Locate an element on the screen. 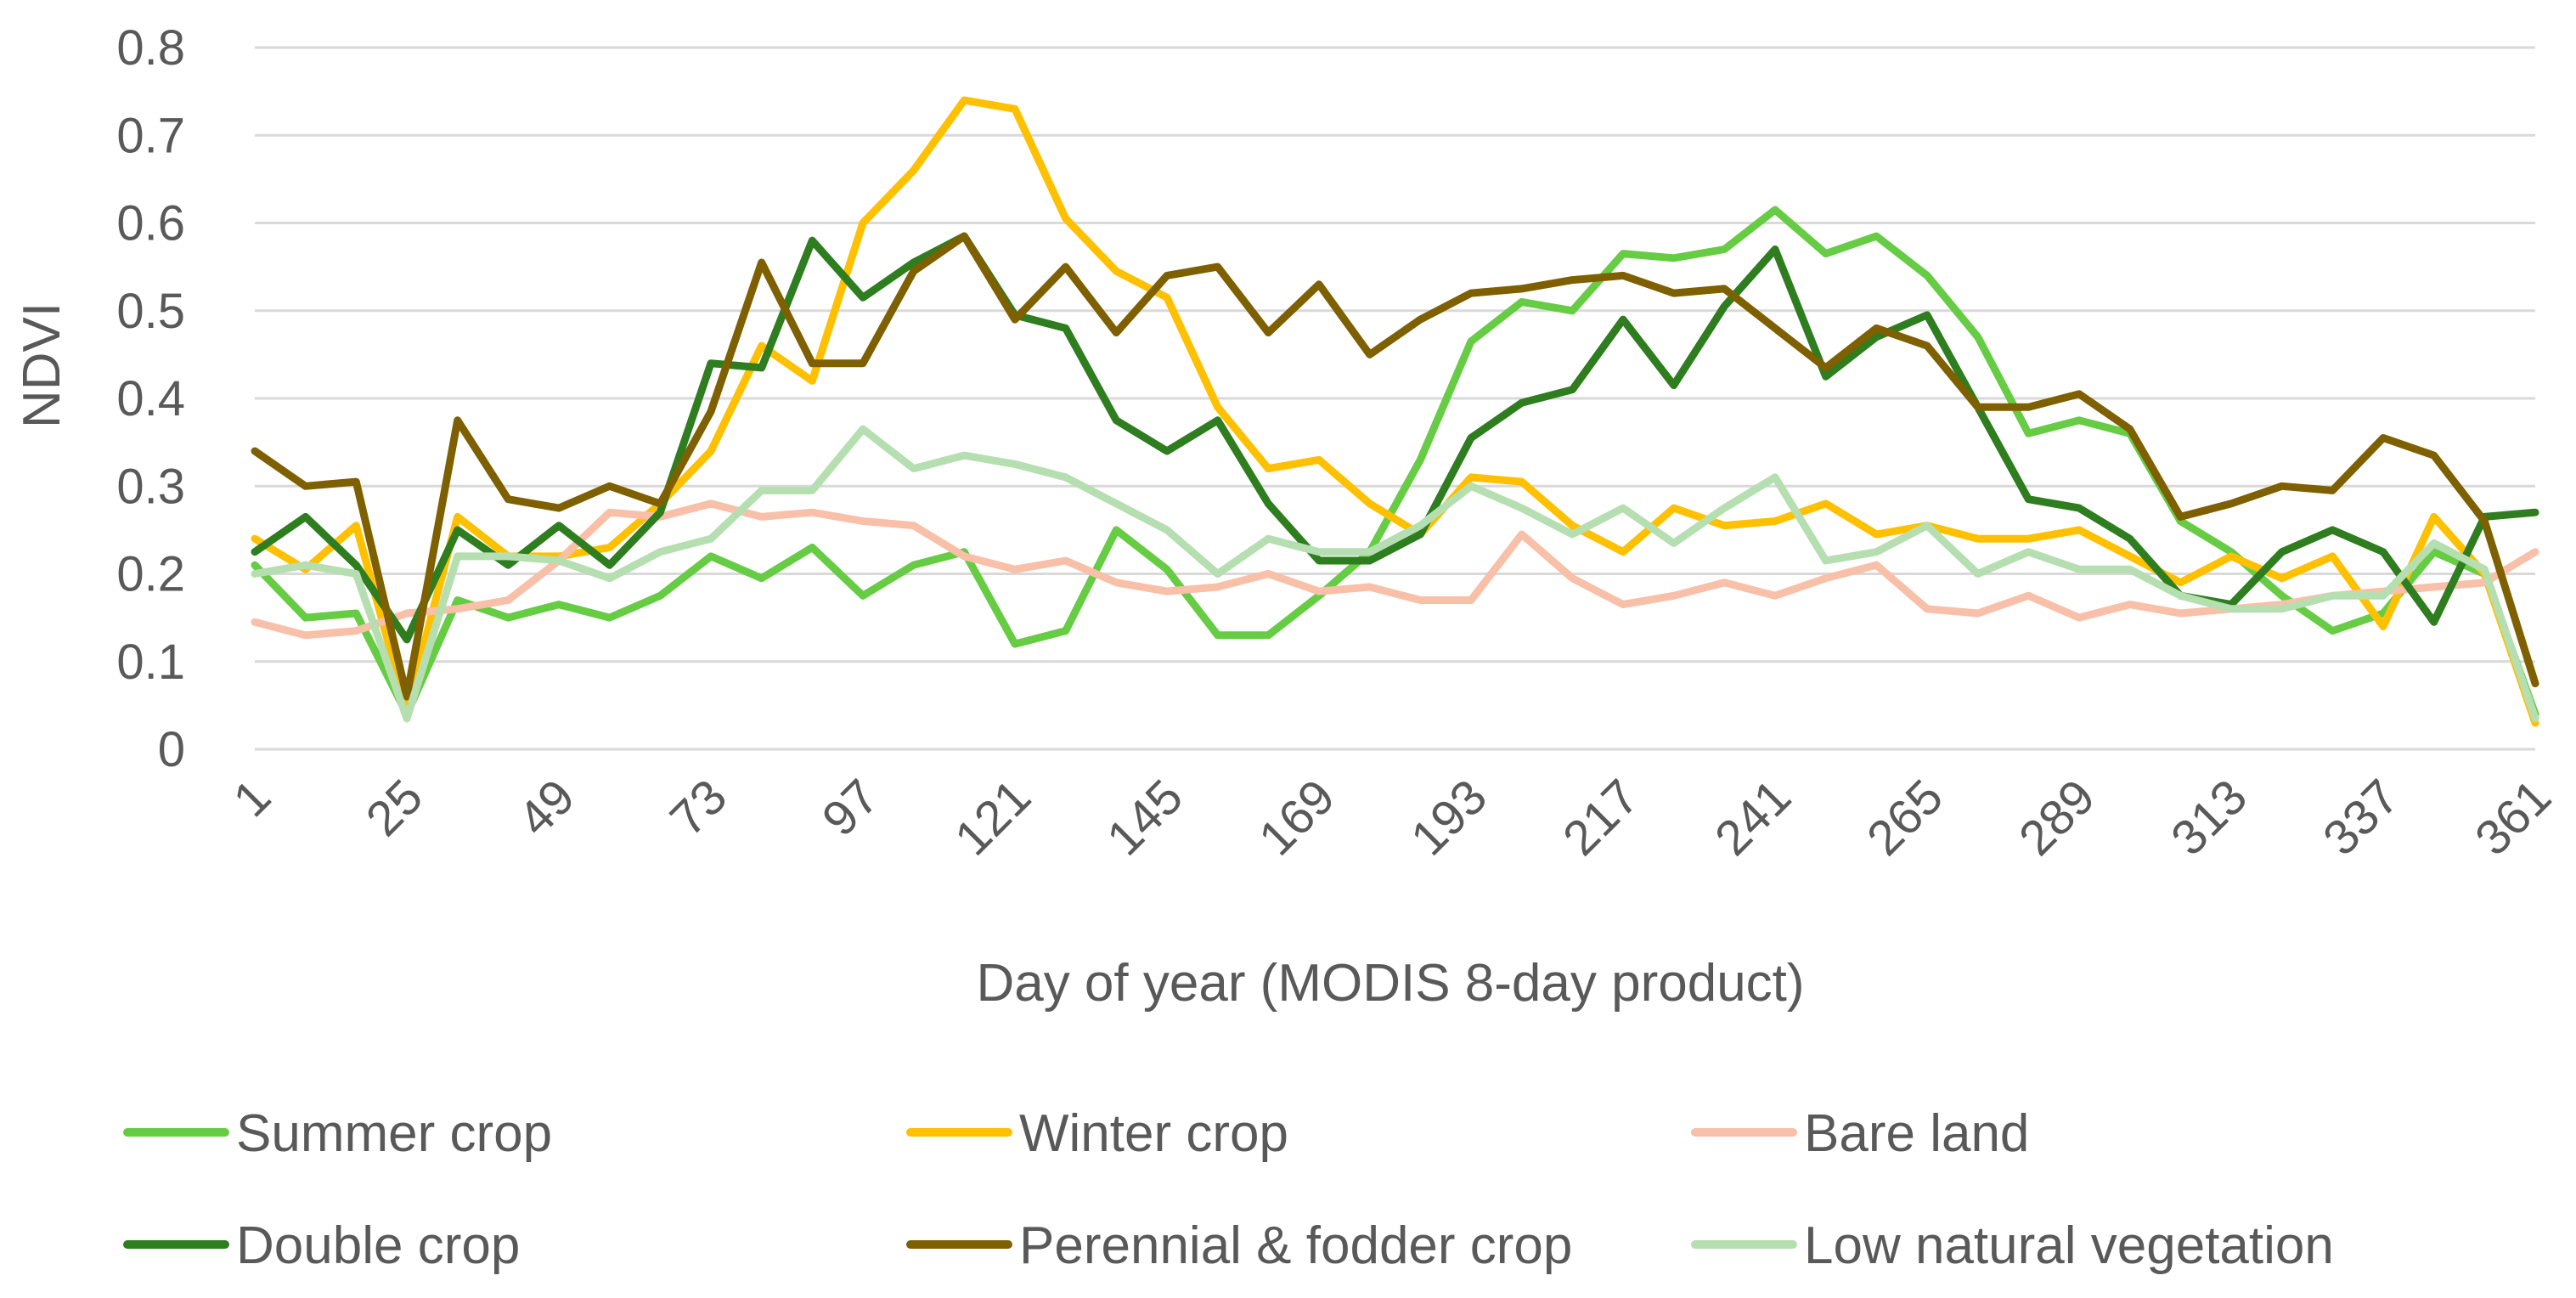 Image resolution: width=2576 pixels, height=1298 pixels. y-tick-labels: 0 0.1 0.2 0.3 0.4 0.5 0.6 0.7 0.8 is located at coordinates (150, 399).